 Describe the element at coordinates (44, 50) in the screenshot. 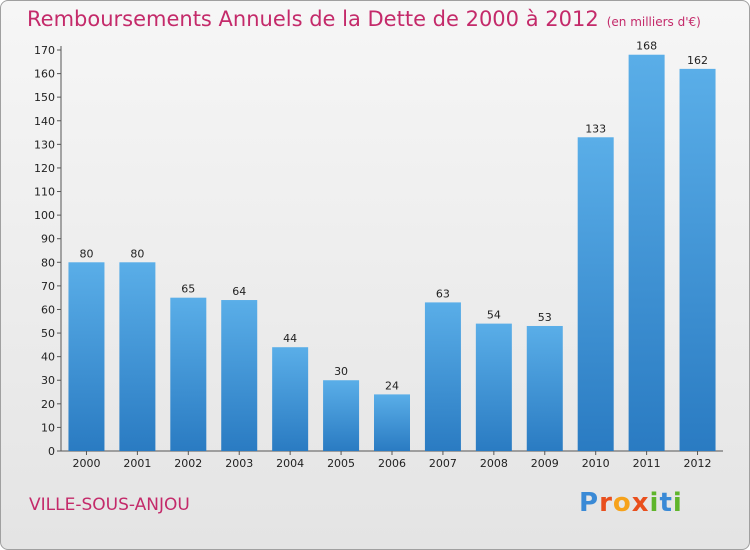

I see `y-tick-label: 170` at that location.